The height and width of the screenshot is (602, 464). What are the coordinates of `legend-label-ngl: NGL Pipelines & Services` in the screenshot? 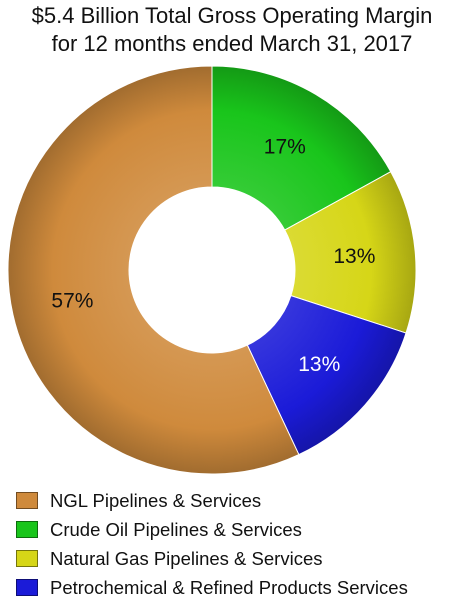 It's located at (156, 500).